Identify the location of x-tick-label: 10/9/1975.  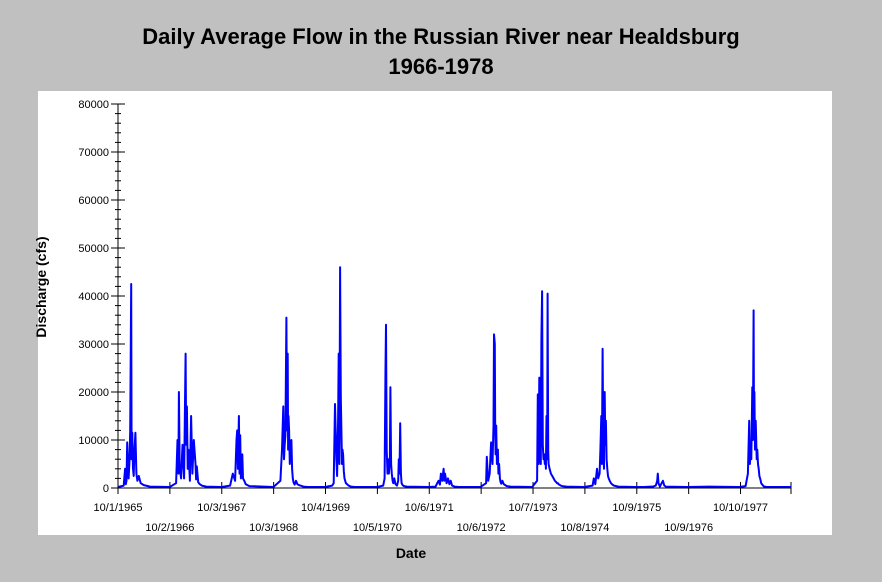
(636, 508).